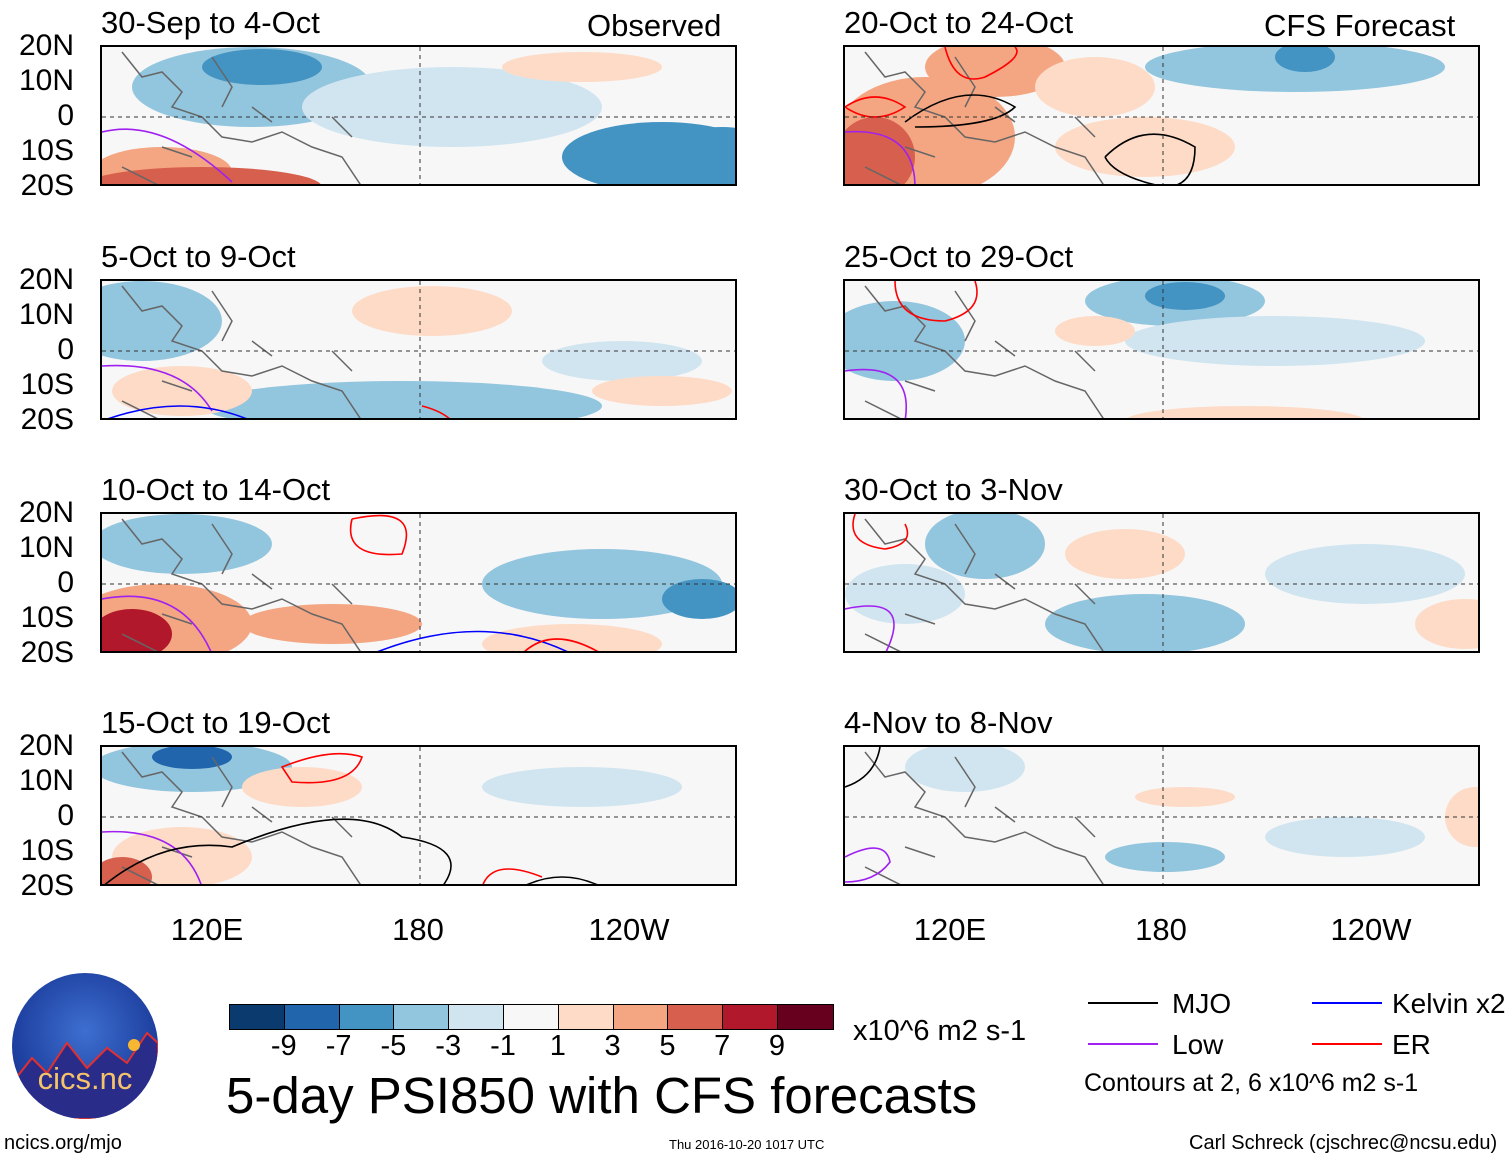  Describe the element at coordinates (1198, 1044) in the screenshot. I see `legend-low: Low` at that location.